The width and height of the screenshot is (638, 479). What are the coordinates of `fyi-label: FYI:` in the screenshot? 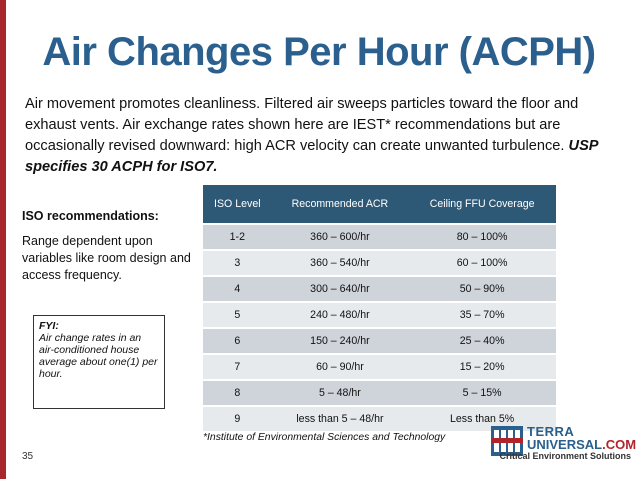 It's located at (49, 326).